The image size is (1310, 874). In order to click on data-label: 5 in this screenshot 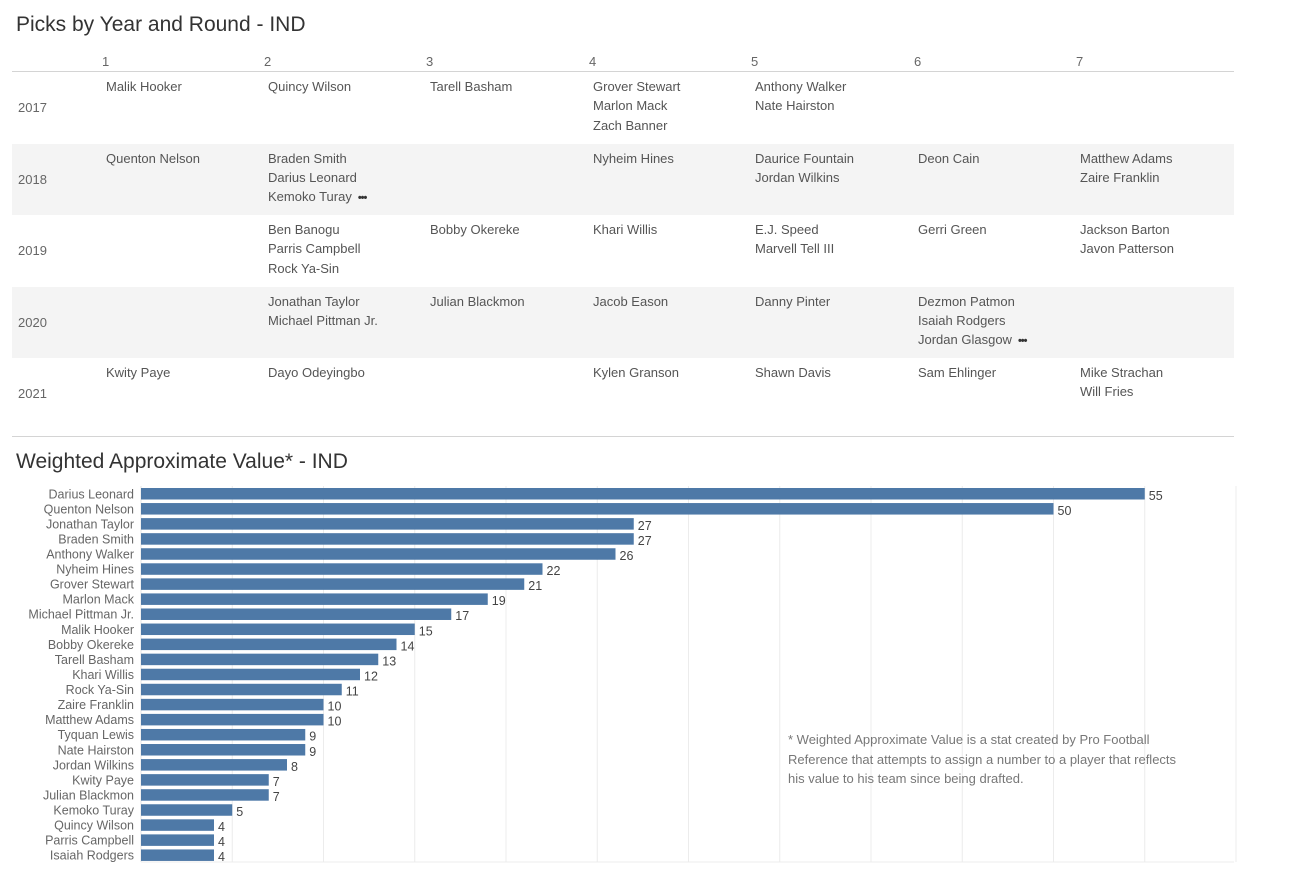, I will do `click(239, 812)`.